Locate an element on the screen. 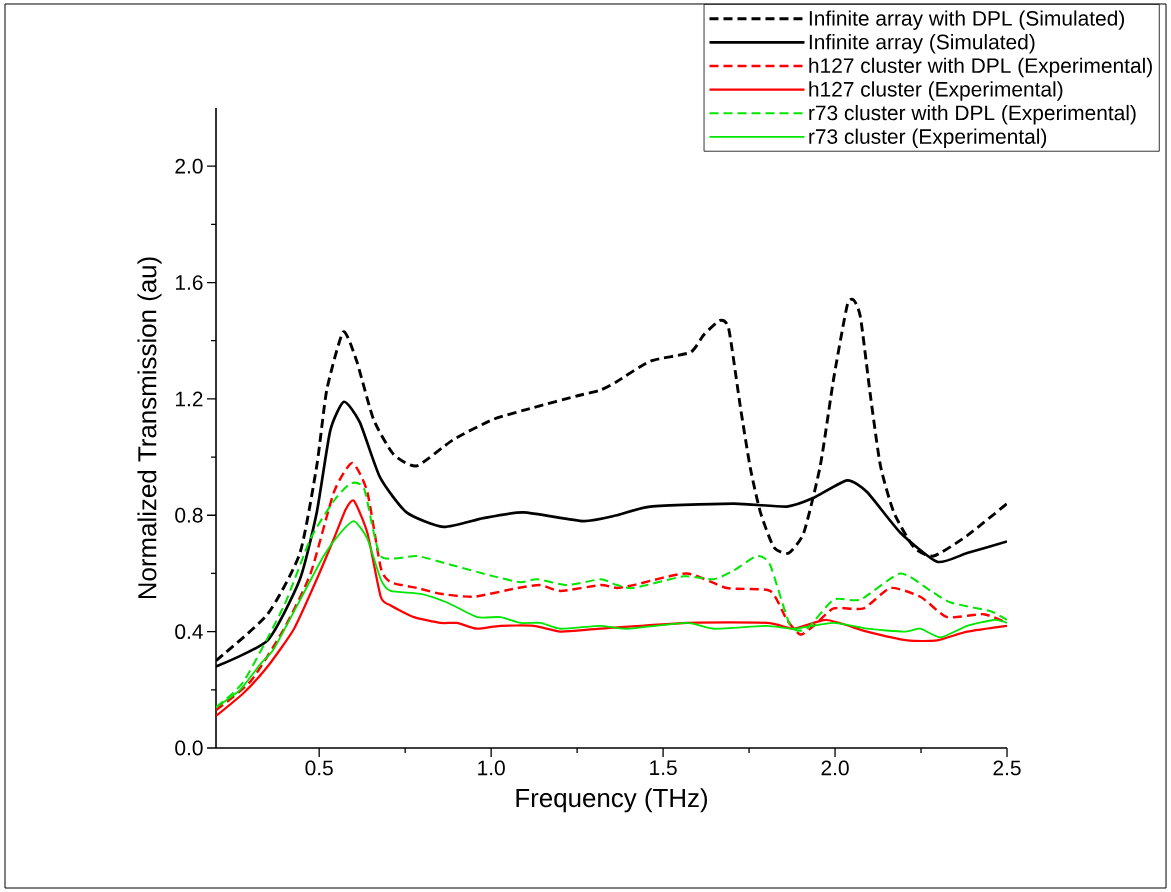 The image size is (1171, 892). legend-label: r73 cluster with DPL (Experimental) is located at coordinates (972, 114).